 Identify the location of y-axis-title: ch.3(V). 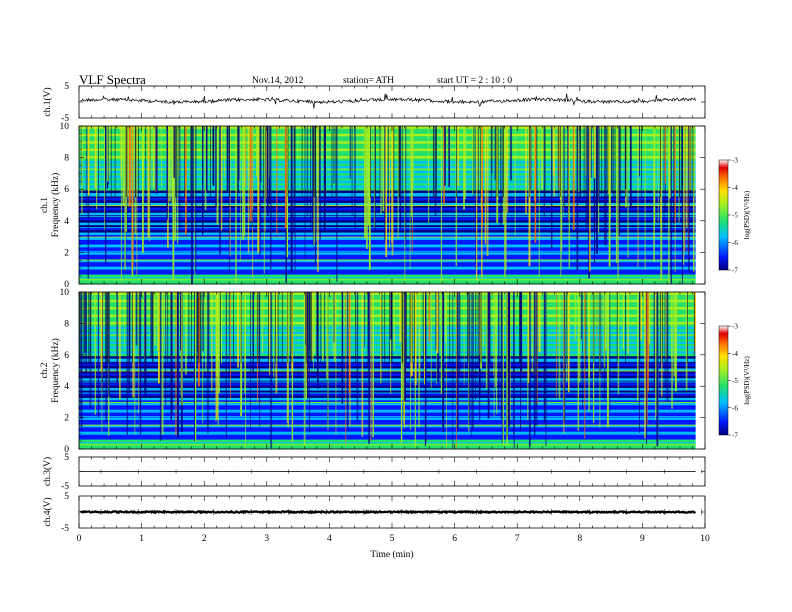
(47, 471).